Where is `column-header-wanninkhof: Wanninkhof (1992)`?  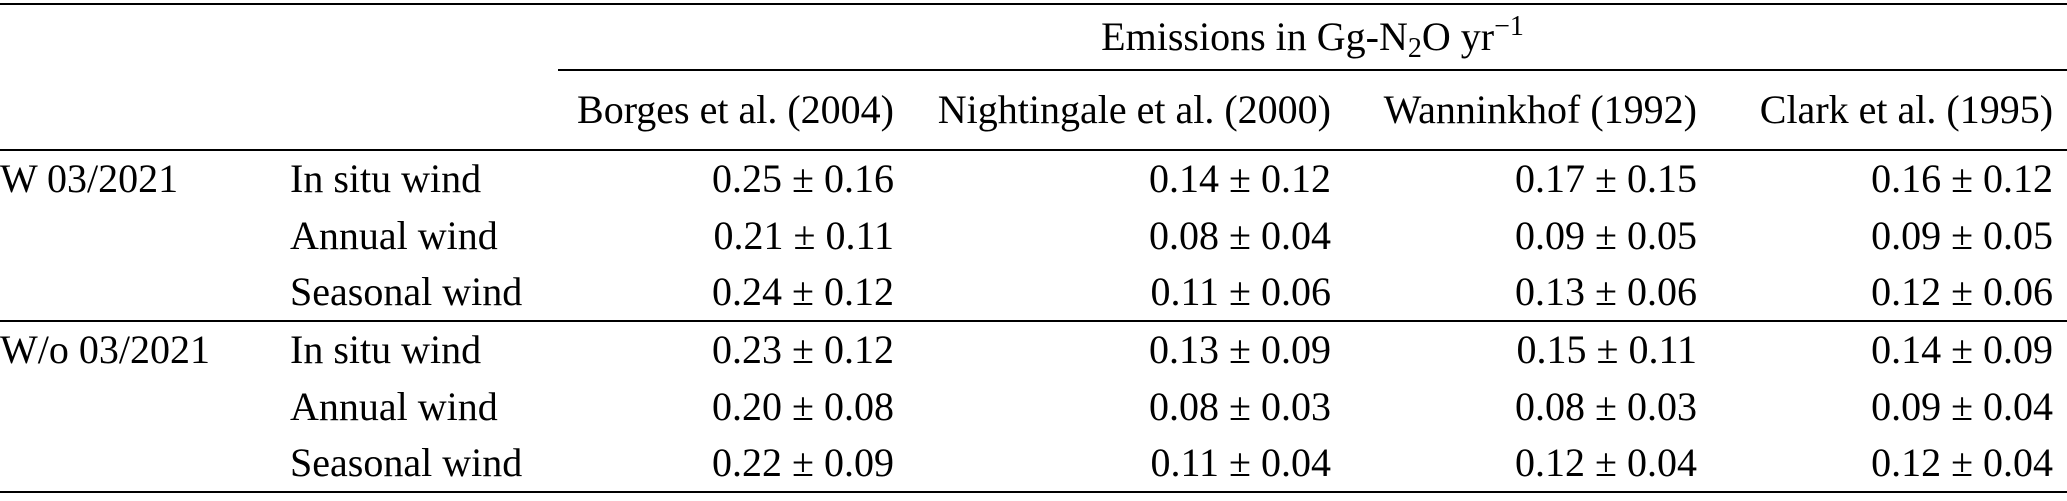 column-header-wanninkhof: Wanninkhof (1992) is located at coordinates (1514, 110).